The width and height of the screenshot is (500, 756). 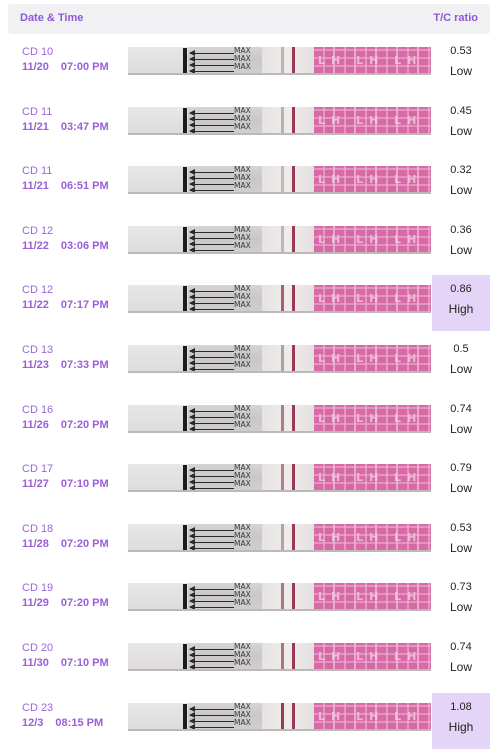 What do you see at coordinates (461, 727) in the screenshot?
I see `lh-level: High` at bounding box center [461, 727].